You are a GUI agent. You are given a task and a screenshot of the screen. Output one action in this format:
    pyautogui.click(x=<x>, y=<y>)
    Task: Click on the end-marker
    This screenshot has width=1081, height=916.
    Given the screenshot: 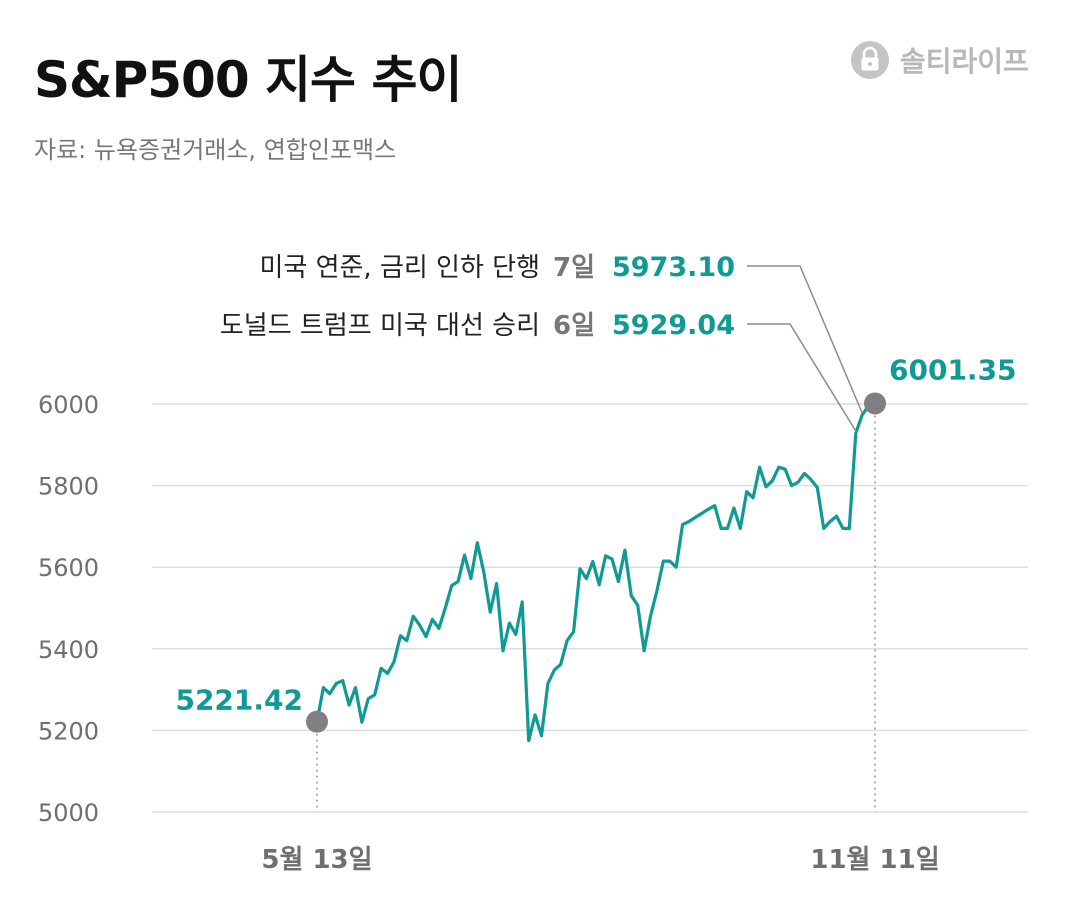 What is the action you would take?
    pyautogui.click(x=875, y=403)
    